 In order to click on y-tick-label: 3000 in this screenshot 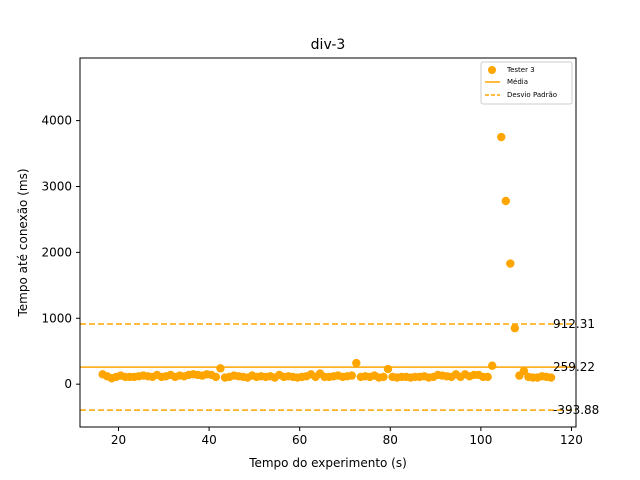, I will do `click(56, 186)`.